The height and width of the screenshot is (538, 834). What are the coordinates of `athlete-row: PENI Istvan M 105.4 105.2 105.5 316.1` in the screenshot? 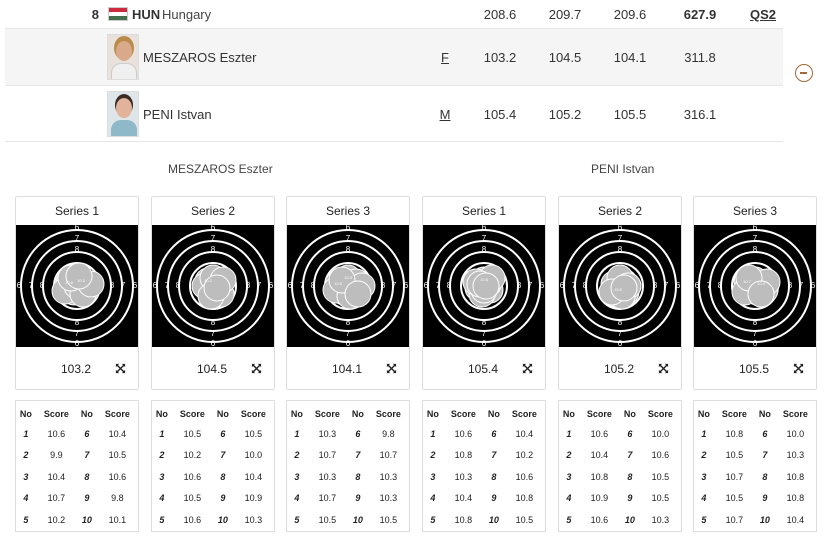 It's located at (394, 114).